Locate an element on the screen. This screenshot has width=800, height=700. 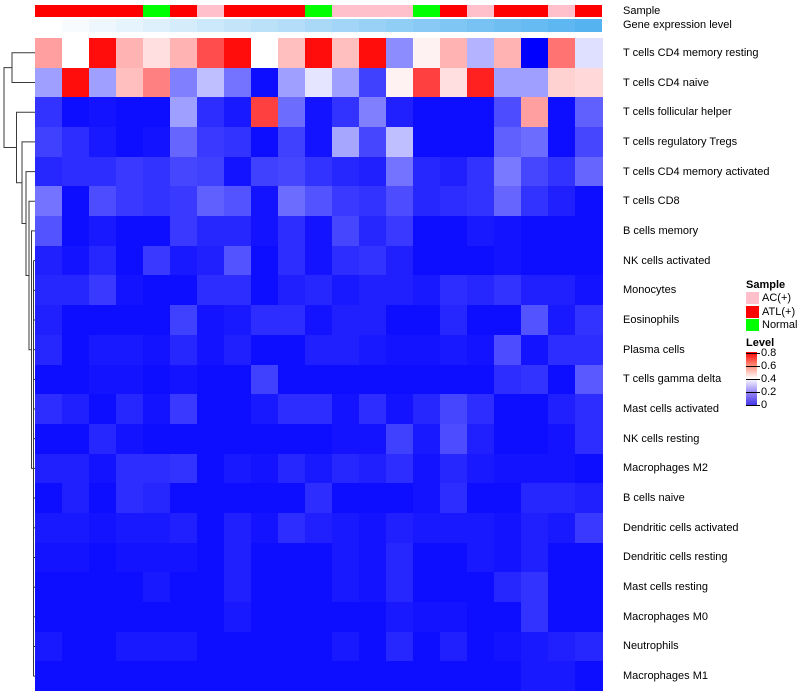
legend-sample-label: Normal is located at coordinates (780, 325).